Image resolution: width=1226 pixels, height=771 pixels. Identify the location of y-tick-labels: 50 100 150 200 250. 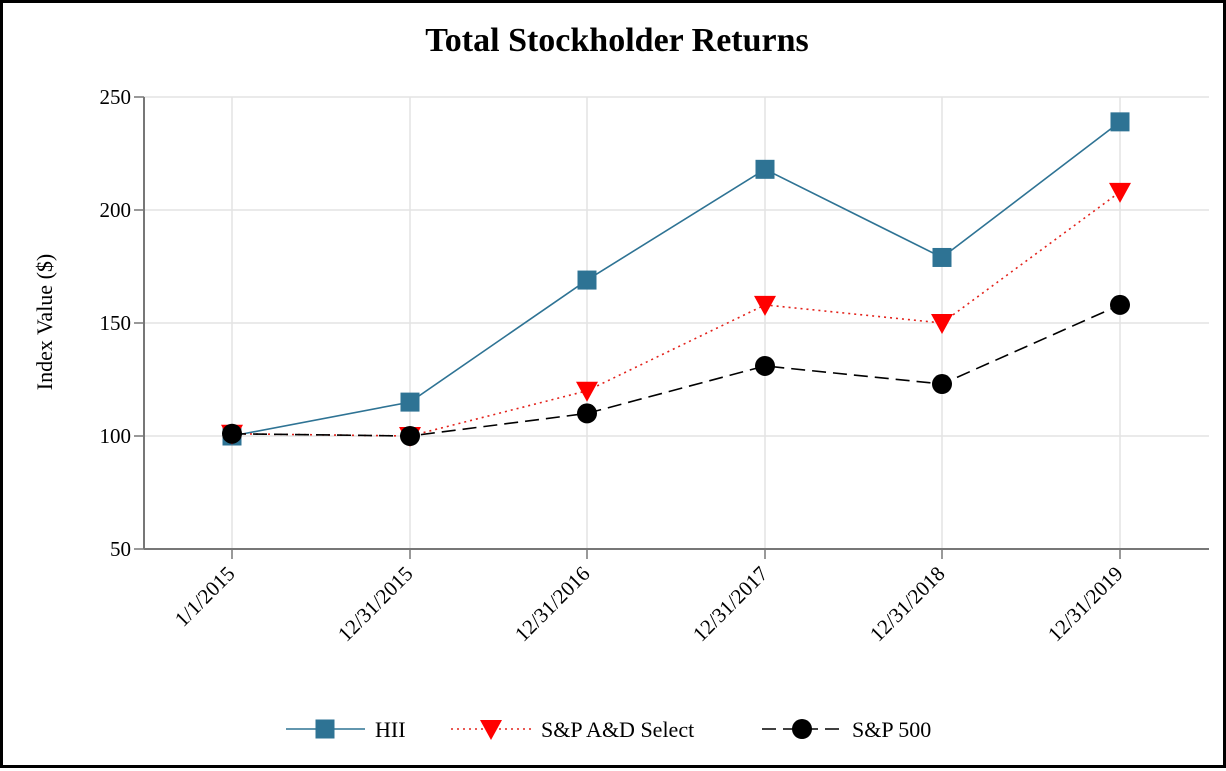
(116, 323).